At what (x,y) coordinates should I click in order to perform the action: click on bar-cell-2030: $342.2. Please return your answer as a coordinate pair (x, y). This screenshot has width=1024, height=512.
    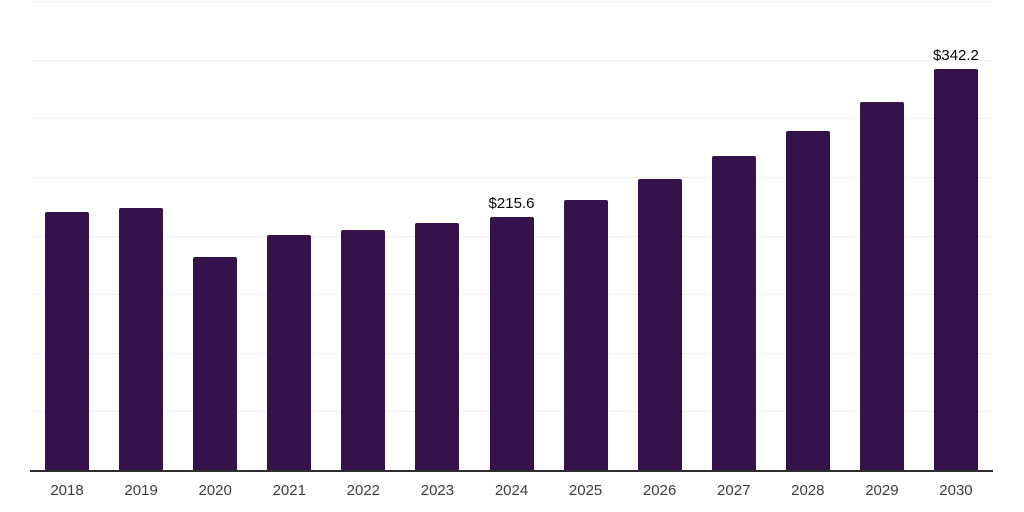
    Looking at the image, I should click on (956, 235).